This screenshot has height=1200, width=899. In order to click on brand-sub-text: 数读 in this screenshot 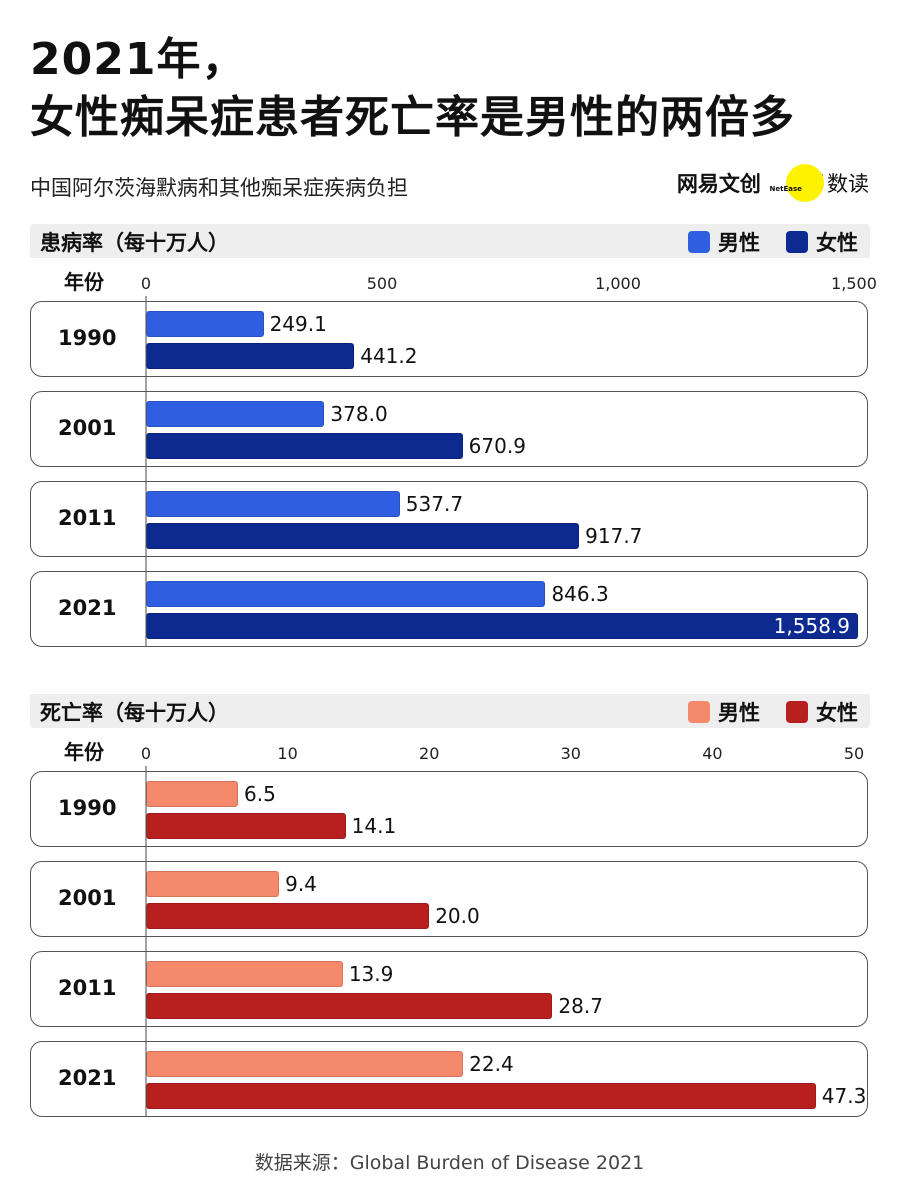, I will do `click(848, 184)`.